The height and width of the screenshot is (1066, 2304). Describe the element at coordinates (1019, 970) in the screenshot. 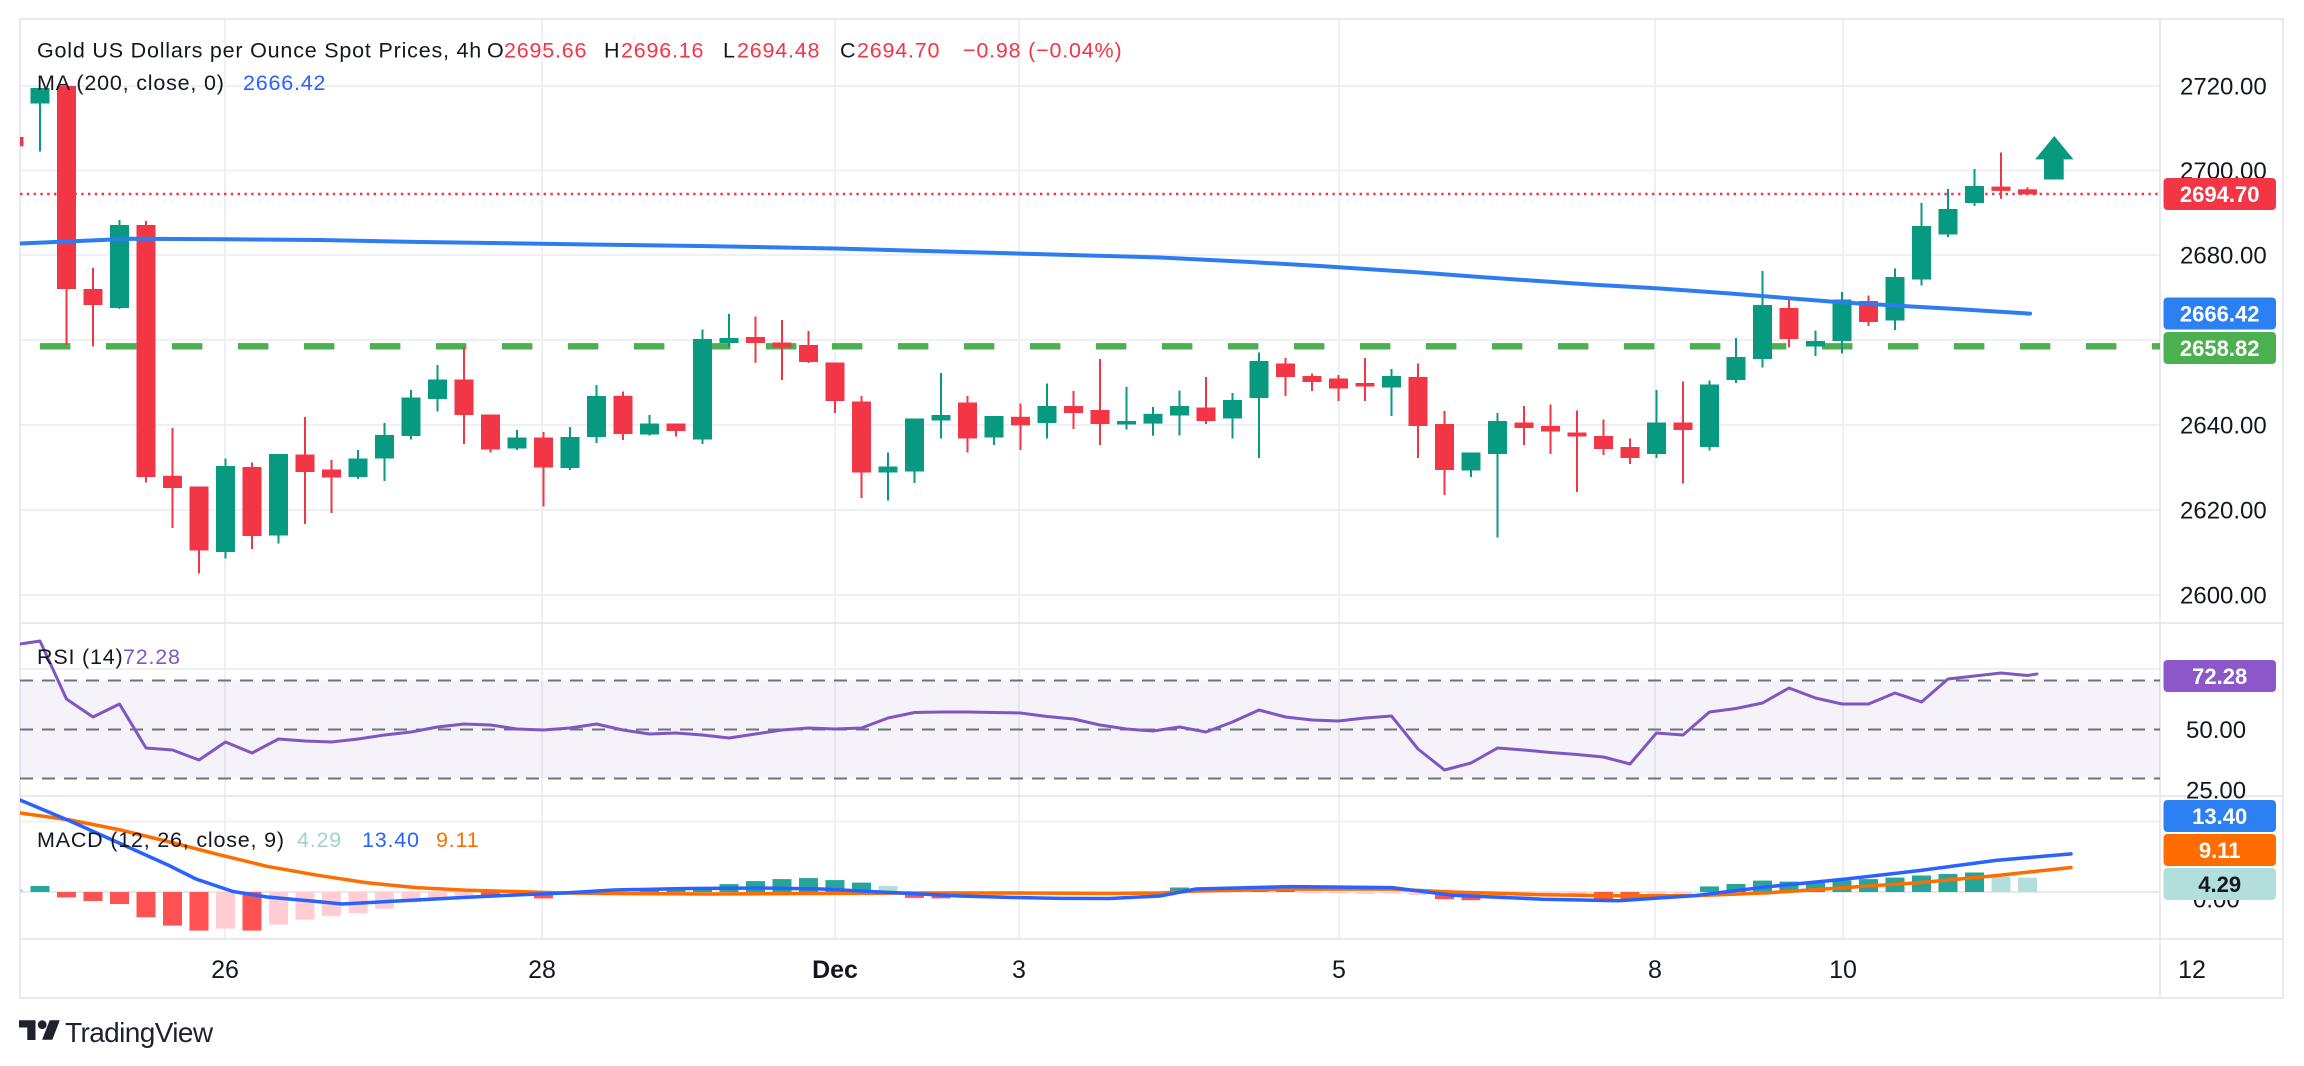

I see `svg-text: 3` at that location.